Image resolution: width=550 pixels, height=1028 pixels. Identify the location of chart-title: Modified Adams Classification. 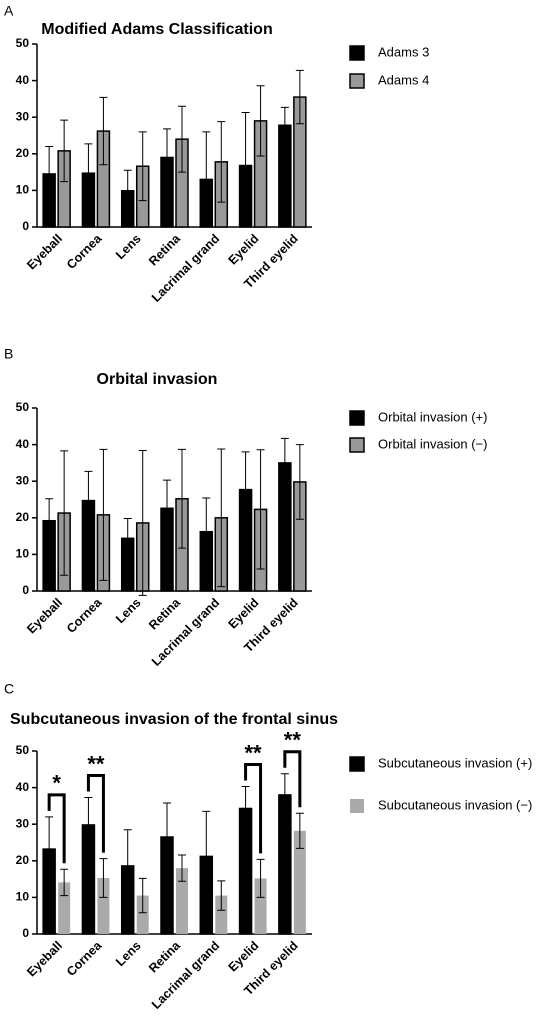
(156, 29).